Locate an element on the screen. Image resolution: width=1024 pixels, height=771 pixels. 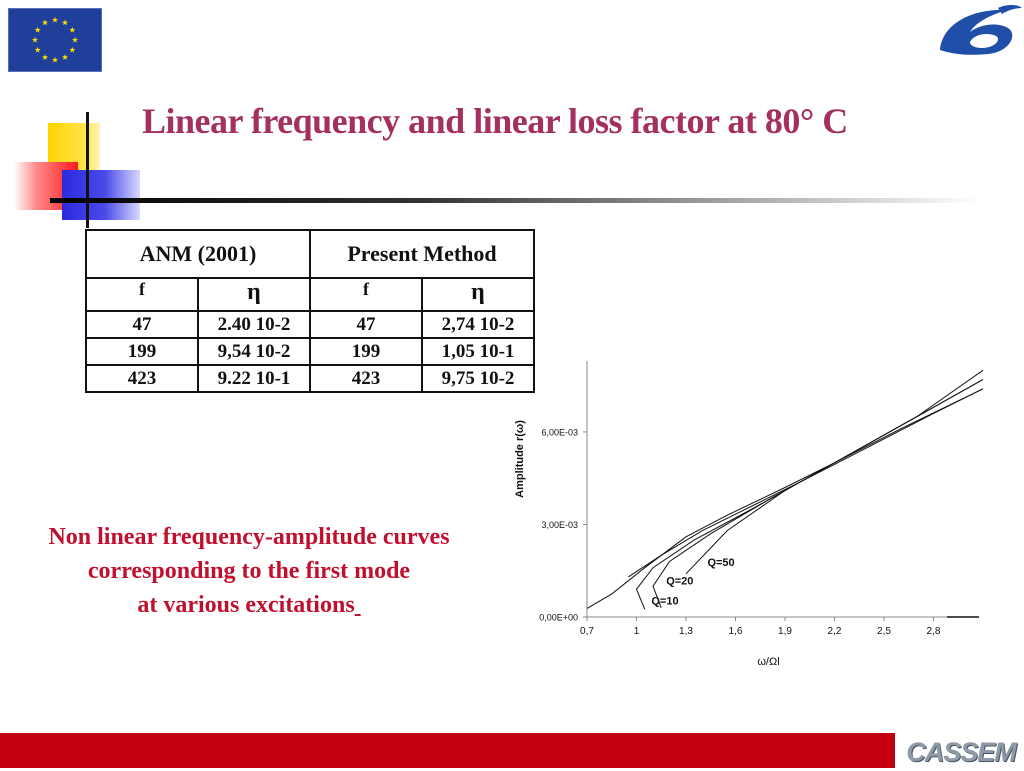
series-annotation: Q=10 is located at coordinates (664, 602).